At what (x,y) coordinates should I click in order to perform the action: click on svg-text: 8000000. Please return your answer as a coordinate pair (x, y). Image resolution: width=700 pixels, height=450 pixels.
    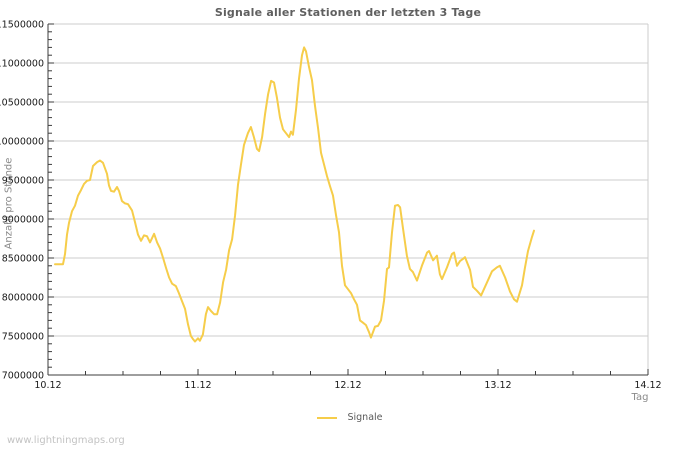
    Looking at the image, I should click on (23, 298).